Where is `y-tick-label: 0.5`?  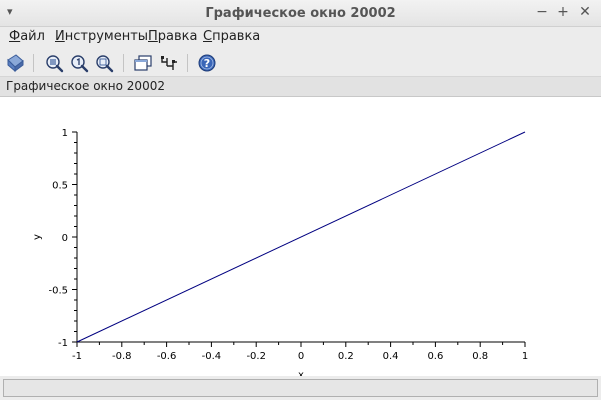
y-tick-label: 0.5 is located at coordinates (60, 186).